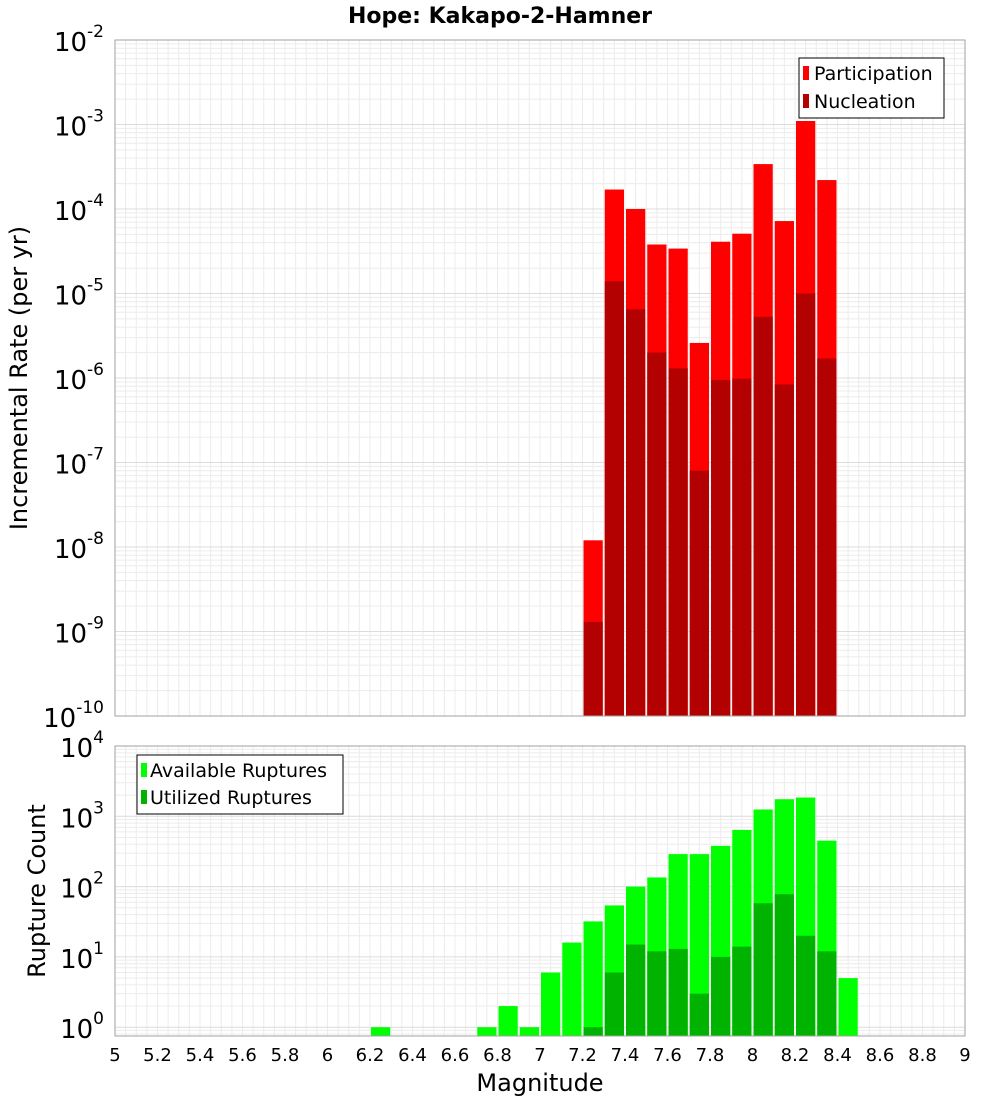 The width and height of the screenshot is (1000, 1105). I want to click on x-tick-label: 8.8, so click(922, 1055).